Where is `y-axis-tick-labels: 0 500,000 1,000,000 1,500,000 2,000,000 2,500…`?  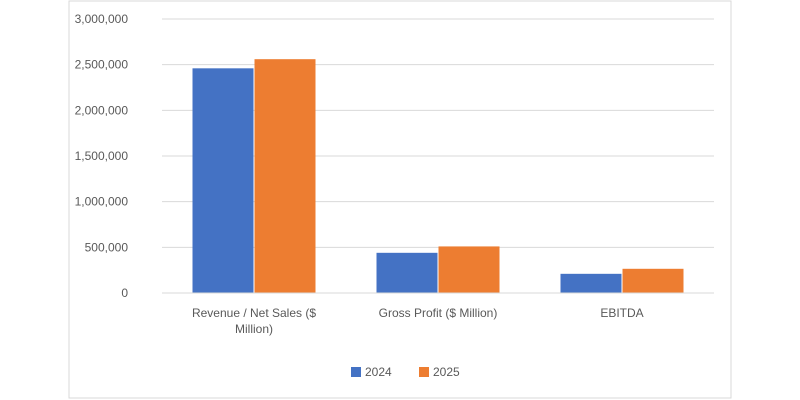 y-axis-tick-labels: 0 500,000 1,000,000 1,500,000 2,000,000 2,500… is located at coordinates (102, 156).